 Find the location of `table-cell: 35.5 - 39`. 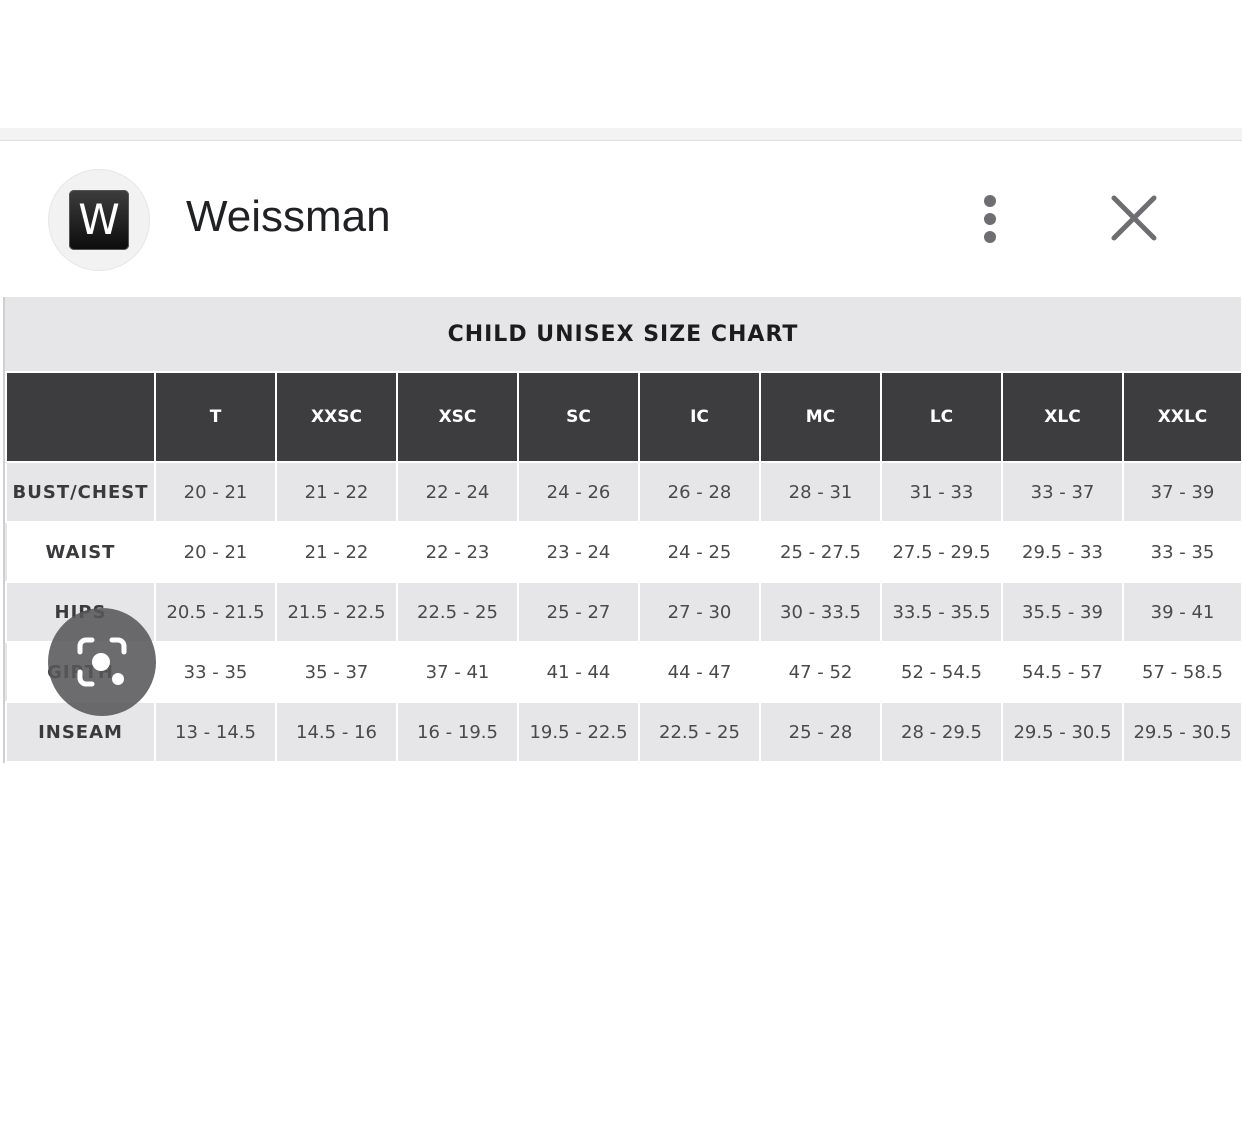

table-cell: 35.5 - 39 is located at coordinates (1062, 612).